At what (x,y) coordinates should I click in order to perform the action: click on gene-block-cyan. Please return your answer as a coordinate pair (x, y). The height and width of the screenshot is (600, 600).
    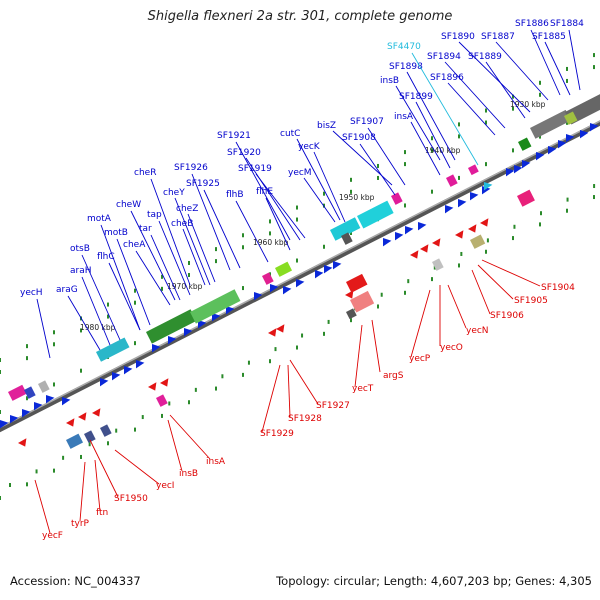
    Looking at the image, I should click on (113, 349).